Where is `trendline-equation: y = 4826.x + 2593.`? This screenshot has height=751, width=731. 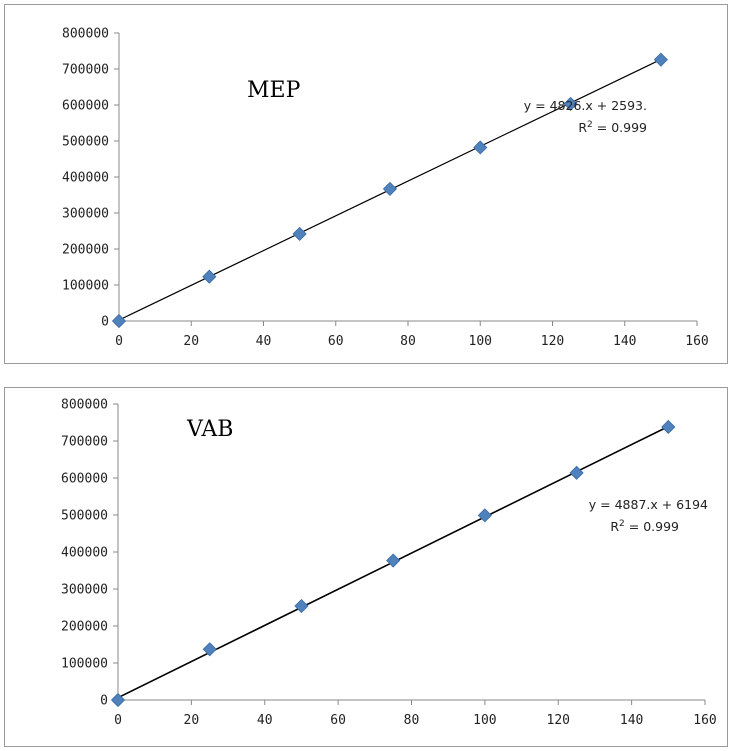 trendline-equation: y = 4826.x + 2593. is located at coordinates (585, 105).